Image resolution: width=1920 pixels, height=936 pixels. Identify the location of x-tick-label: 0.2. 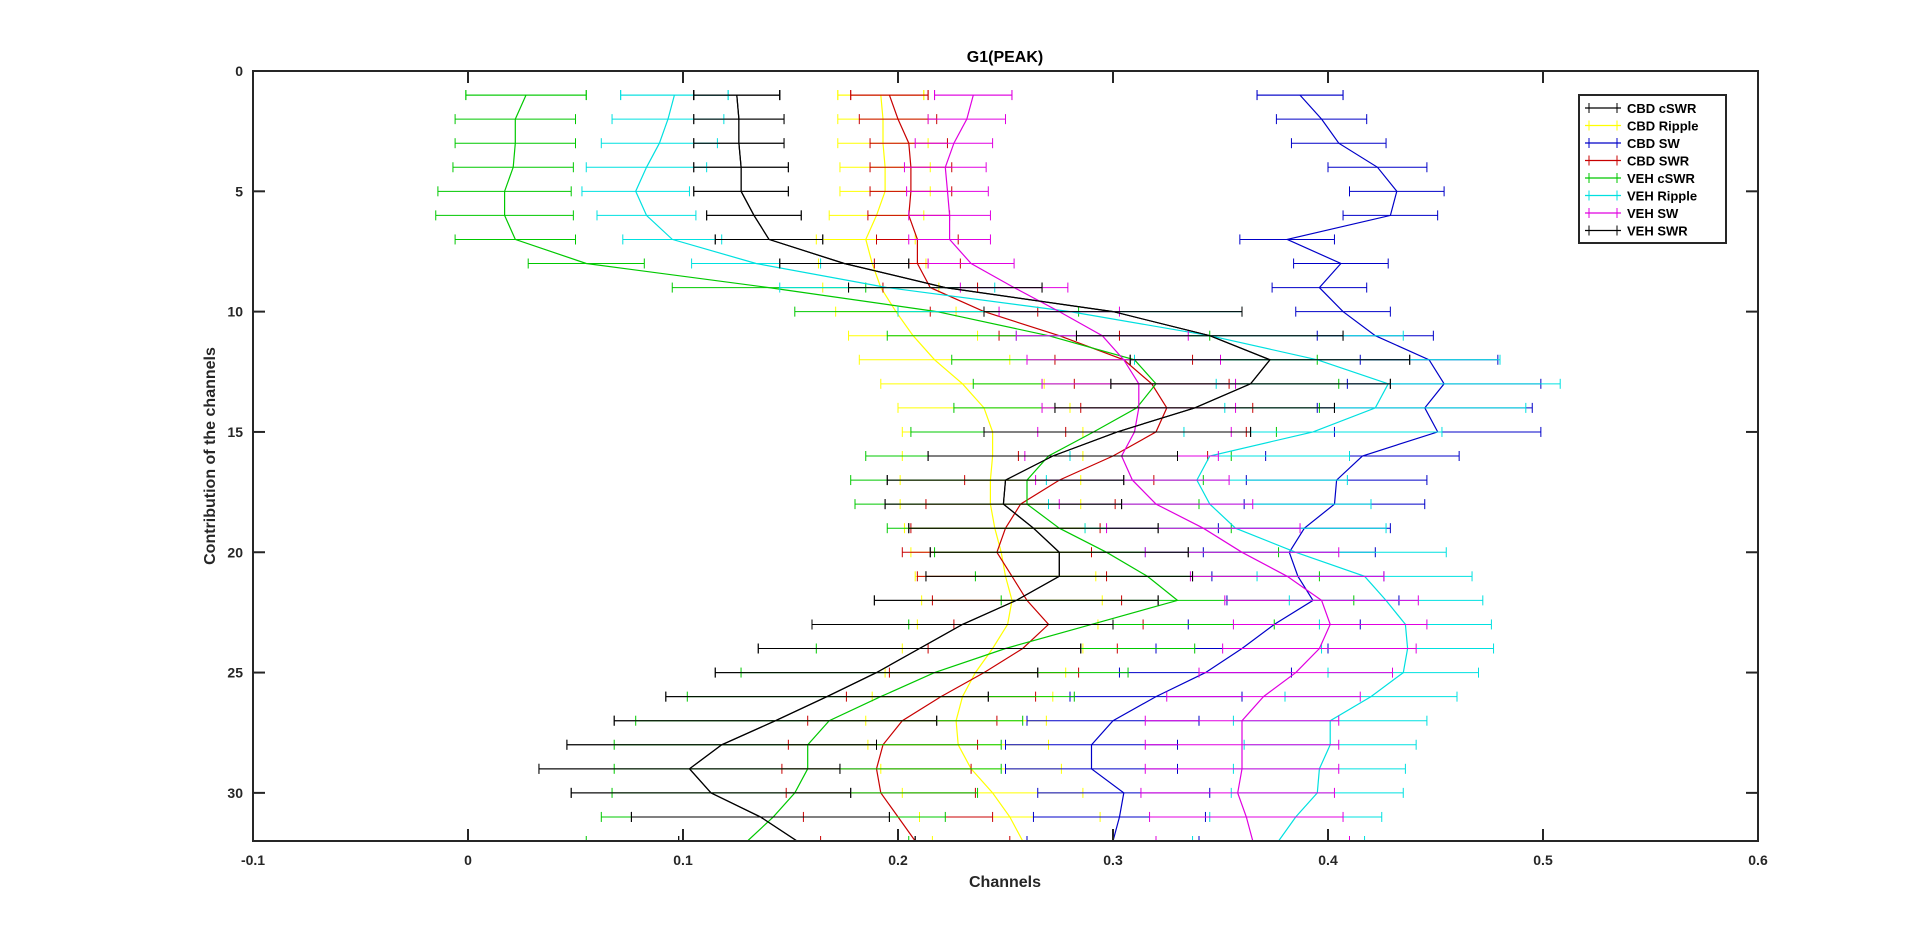
(898, 860).